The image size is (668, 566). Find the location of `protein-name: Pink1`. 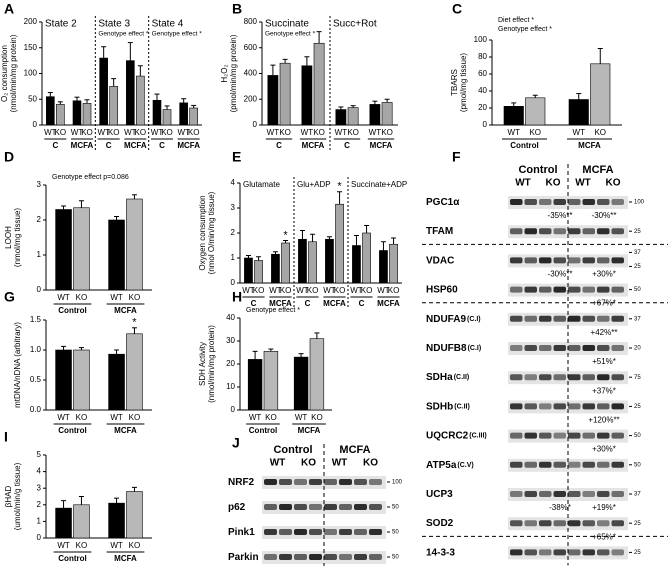

protein-name: Pink1 is located at coordinates (241, 532).